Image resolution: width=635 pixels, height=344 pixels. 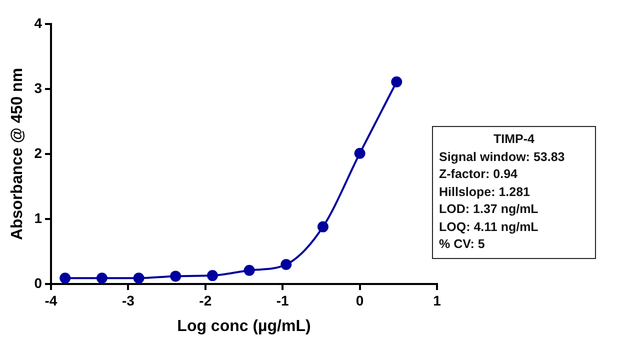 I want to click on x-tick-label: 1, so click(x=437, y=300).